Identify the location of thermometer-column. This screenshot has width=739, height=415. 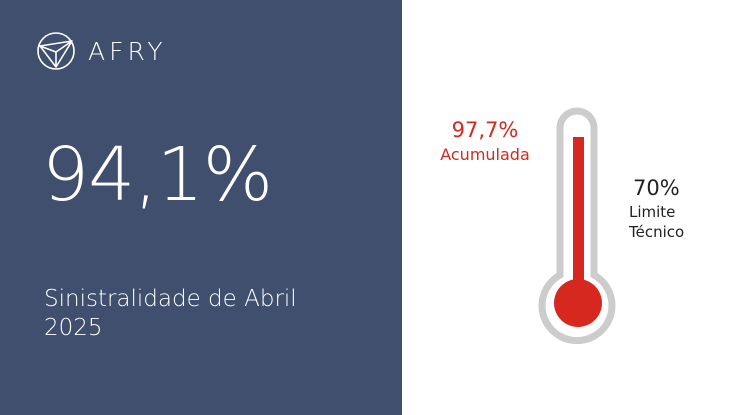
(578, 212).